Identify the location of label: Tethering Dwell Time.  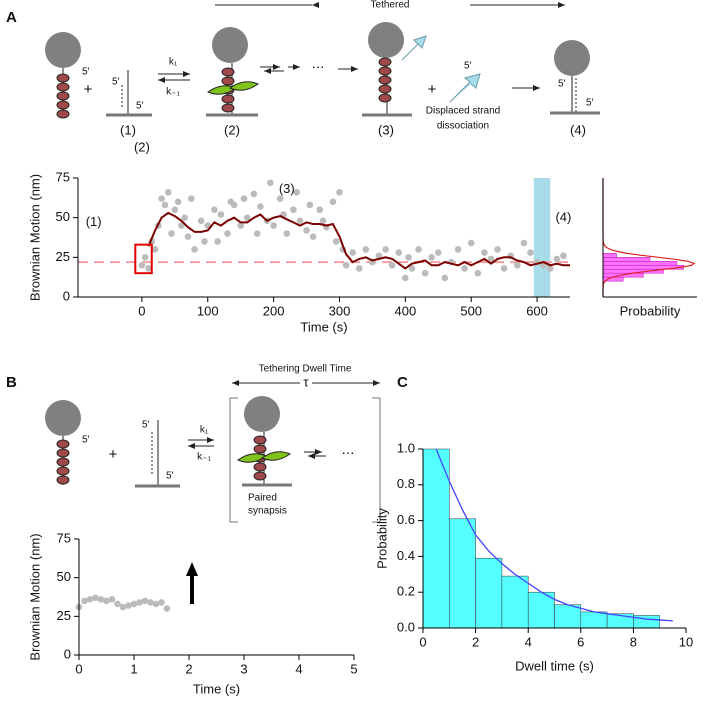
(305, 369).